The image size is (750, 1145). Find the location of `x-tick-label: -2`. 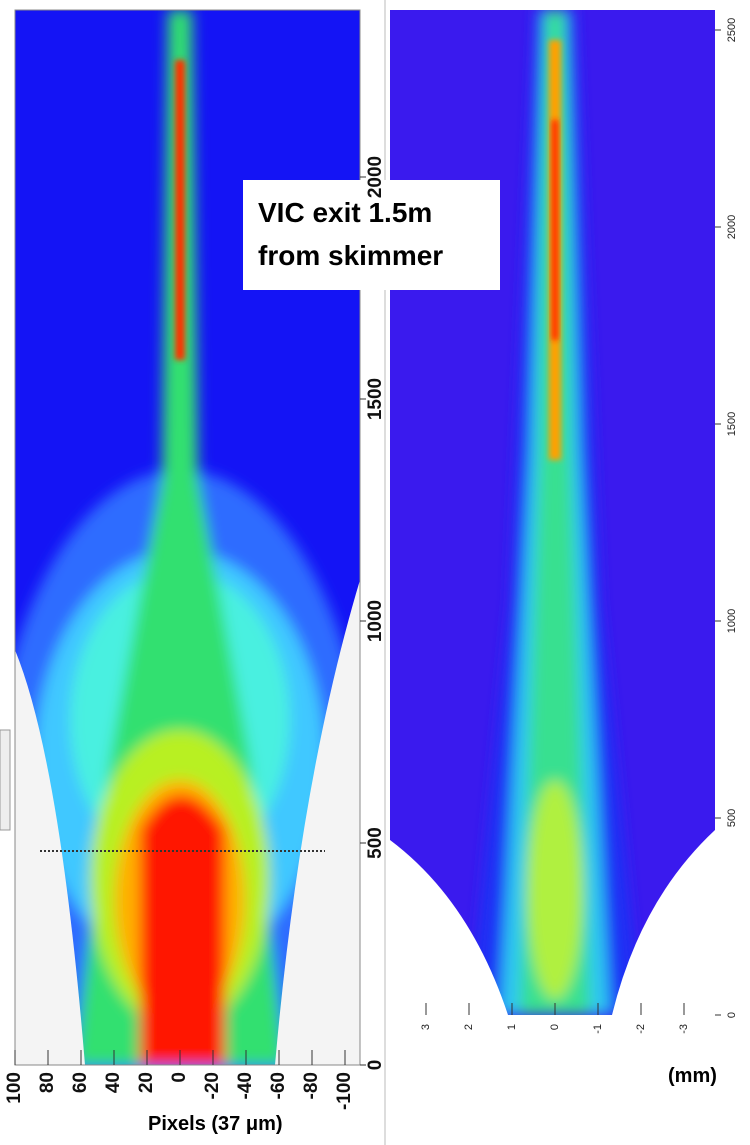

x-tick-label: -2 is located at coordinates (641, 1029).